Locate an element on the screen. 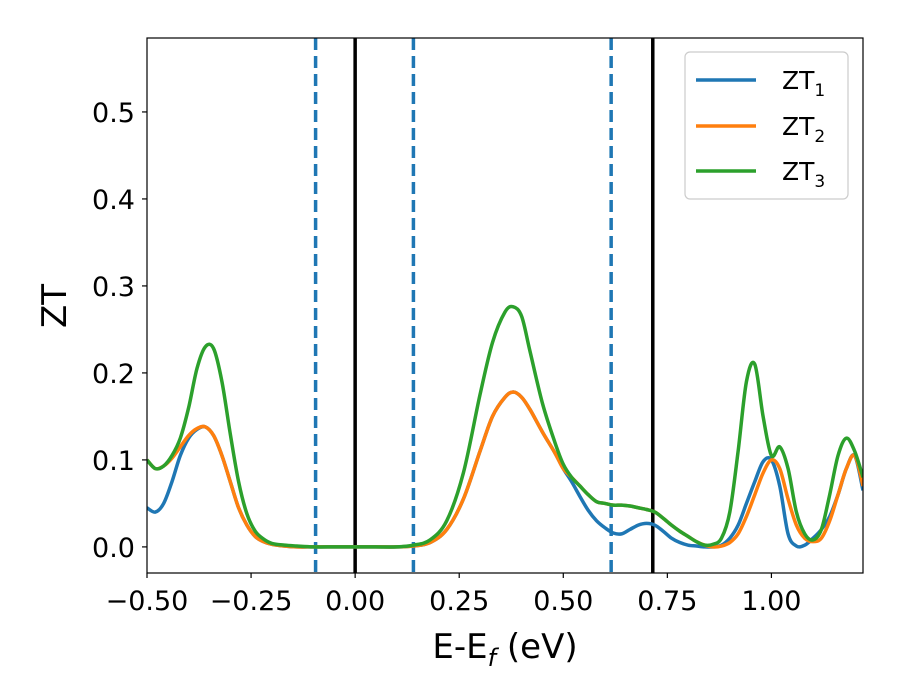 The width and height of the screenshot is (900, 700). legend-label-zt3-main: ZT is located at coordinates (798, 171).